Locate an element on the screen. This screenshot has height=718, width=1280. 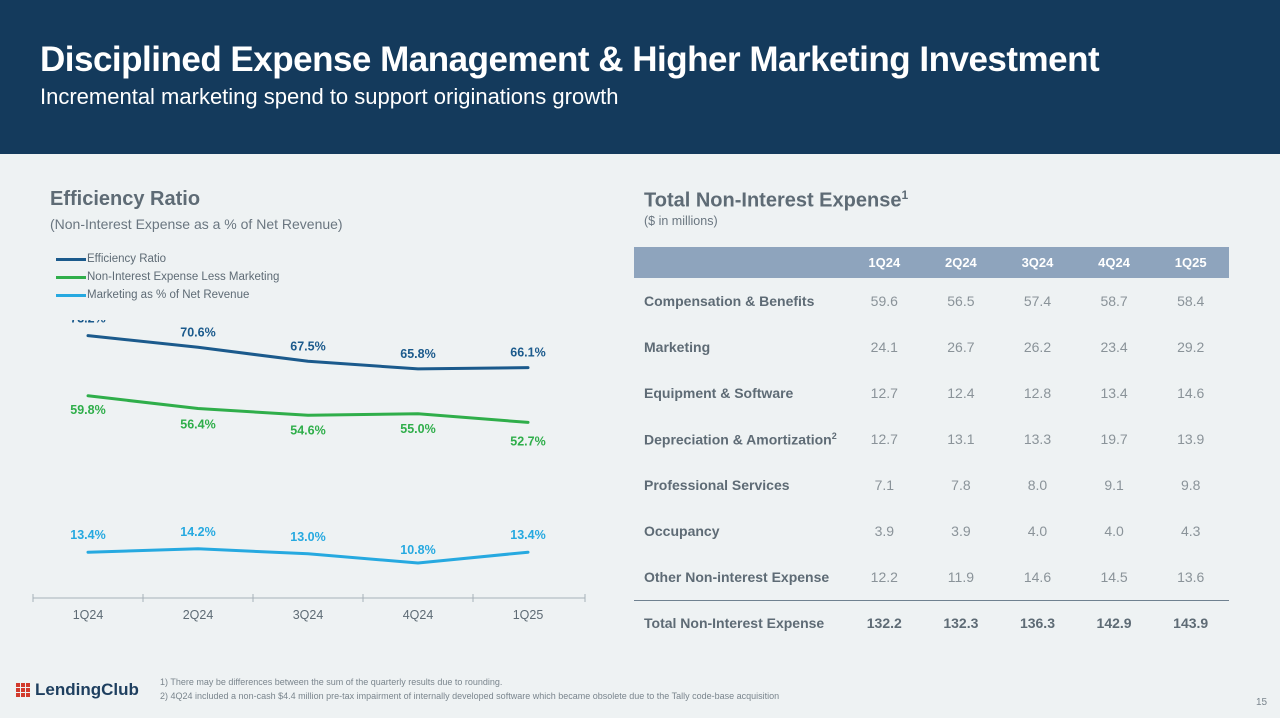
table-cell: 26.2 is located at coordinates (1037, 347).